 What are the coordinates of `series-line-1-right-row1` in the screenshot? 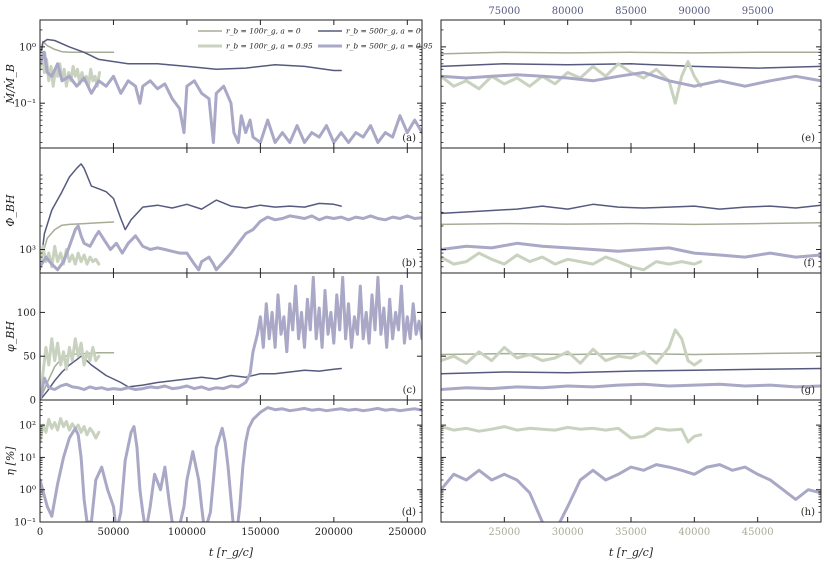 It's located at (631, 209).